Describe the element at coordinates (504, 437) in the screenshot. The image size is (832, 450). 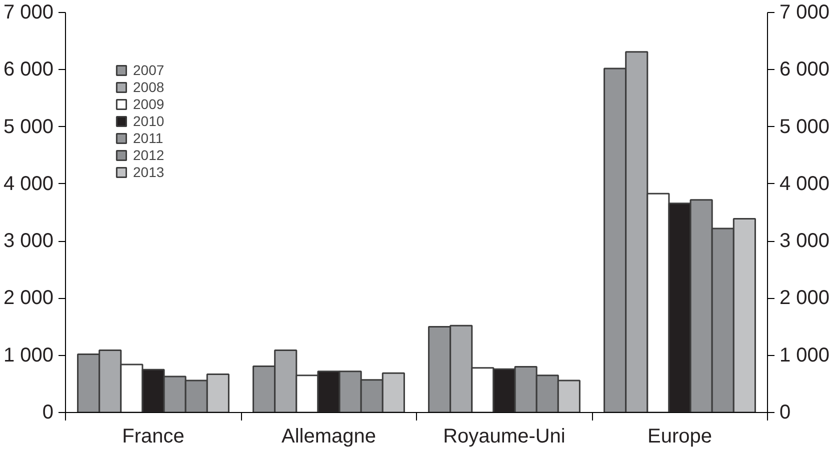
I see `x-tick-label: Royaume-Uni` at that location.